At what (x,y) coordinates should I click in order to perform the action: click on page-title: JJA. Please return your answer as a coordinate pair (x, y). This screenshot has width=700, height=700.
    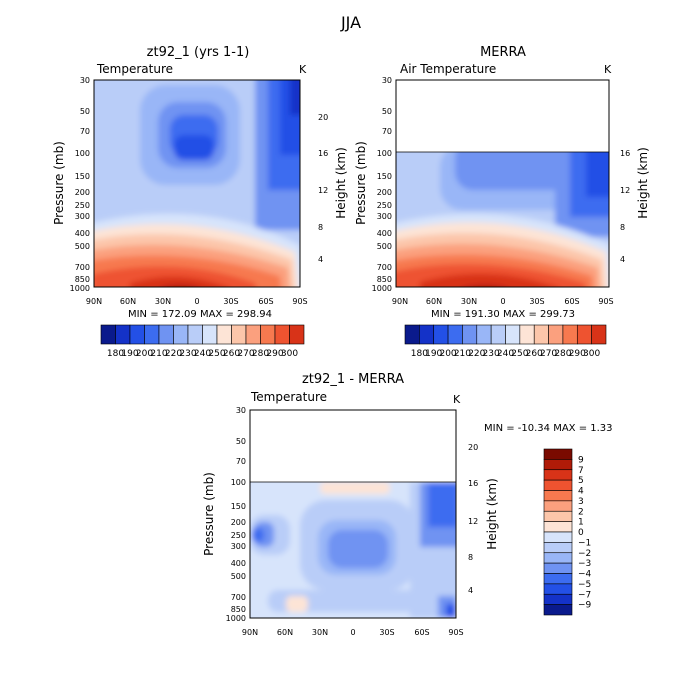
    Looking at the image, I should click on (350, 22).